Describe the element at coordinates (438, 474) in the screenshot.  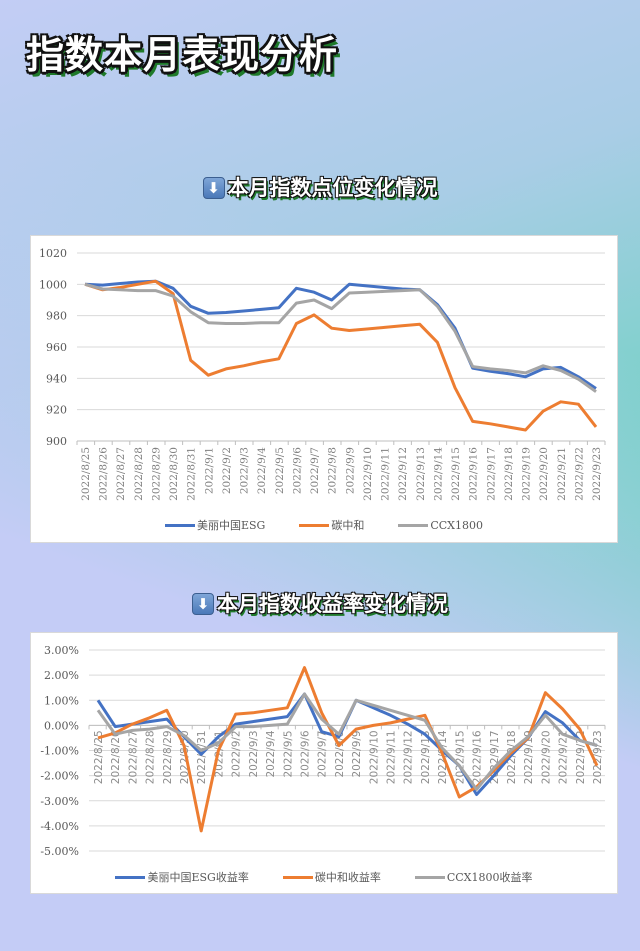
I see `x-tick-label: 2022/9/14` at that location.